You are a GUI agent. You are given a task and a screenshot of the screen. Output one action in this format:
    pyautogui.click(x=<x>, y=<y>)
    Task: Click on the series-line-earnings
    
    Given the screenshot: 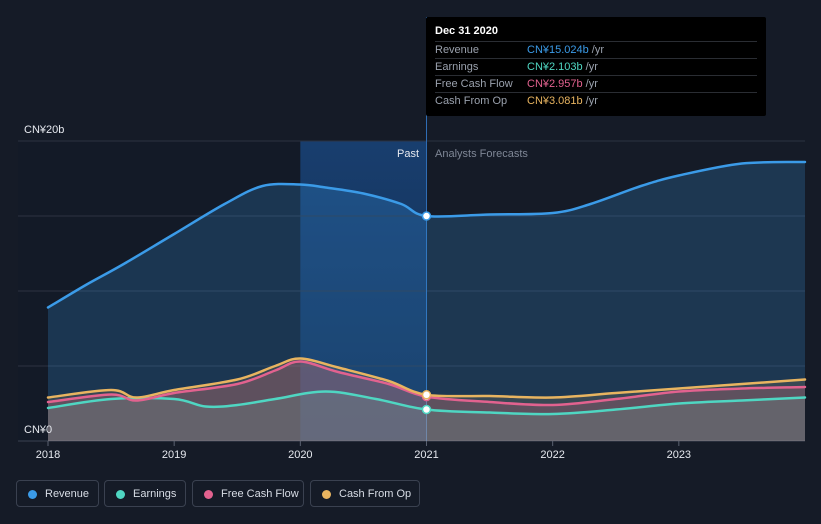 What is the action you would take?
    pyautogui.click(x=426, y=403)
    